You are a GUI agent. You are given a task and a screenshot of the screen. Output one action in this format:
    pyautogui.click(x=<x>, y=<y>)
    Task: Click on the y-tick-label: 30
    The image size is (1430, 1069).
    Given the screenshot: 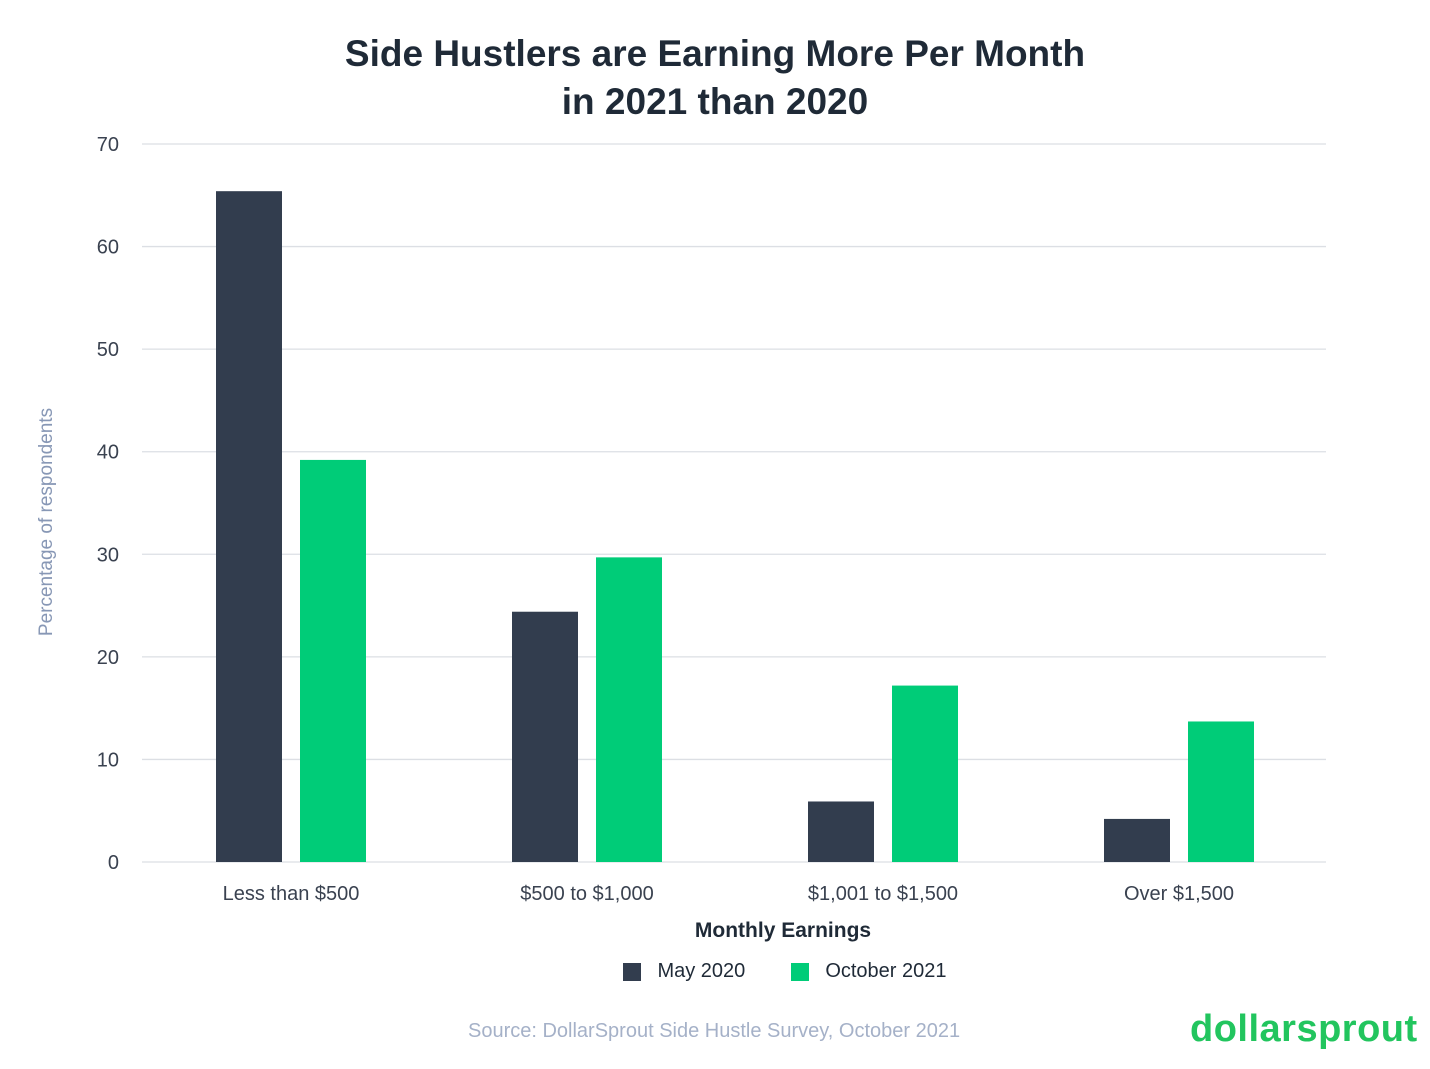 What is the action you would take?
    pyautogui.click(x=108, y=555)
    